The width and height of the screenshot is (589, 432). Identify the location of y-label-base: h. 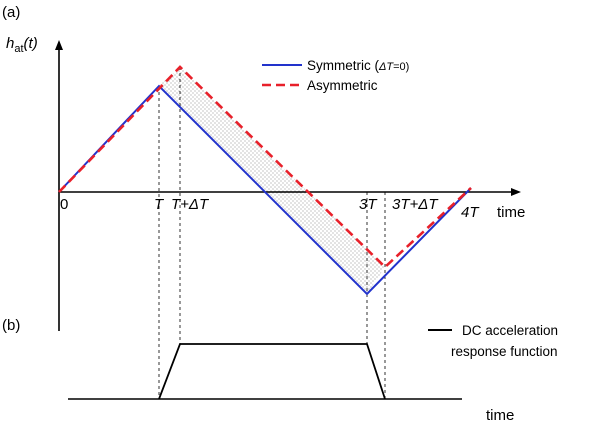
(10, 43).